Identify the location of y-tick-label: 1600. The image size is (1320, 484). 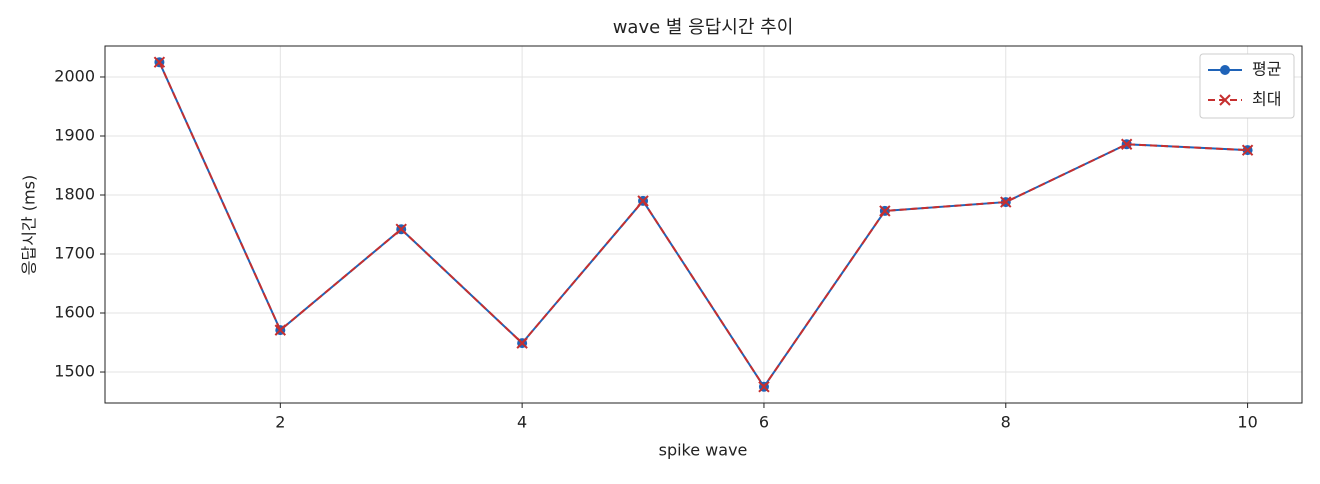
(74, 312).